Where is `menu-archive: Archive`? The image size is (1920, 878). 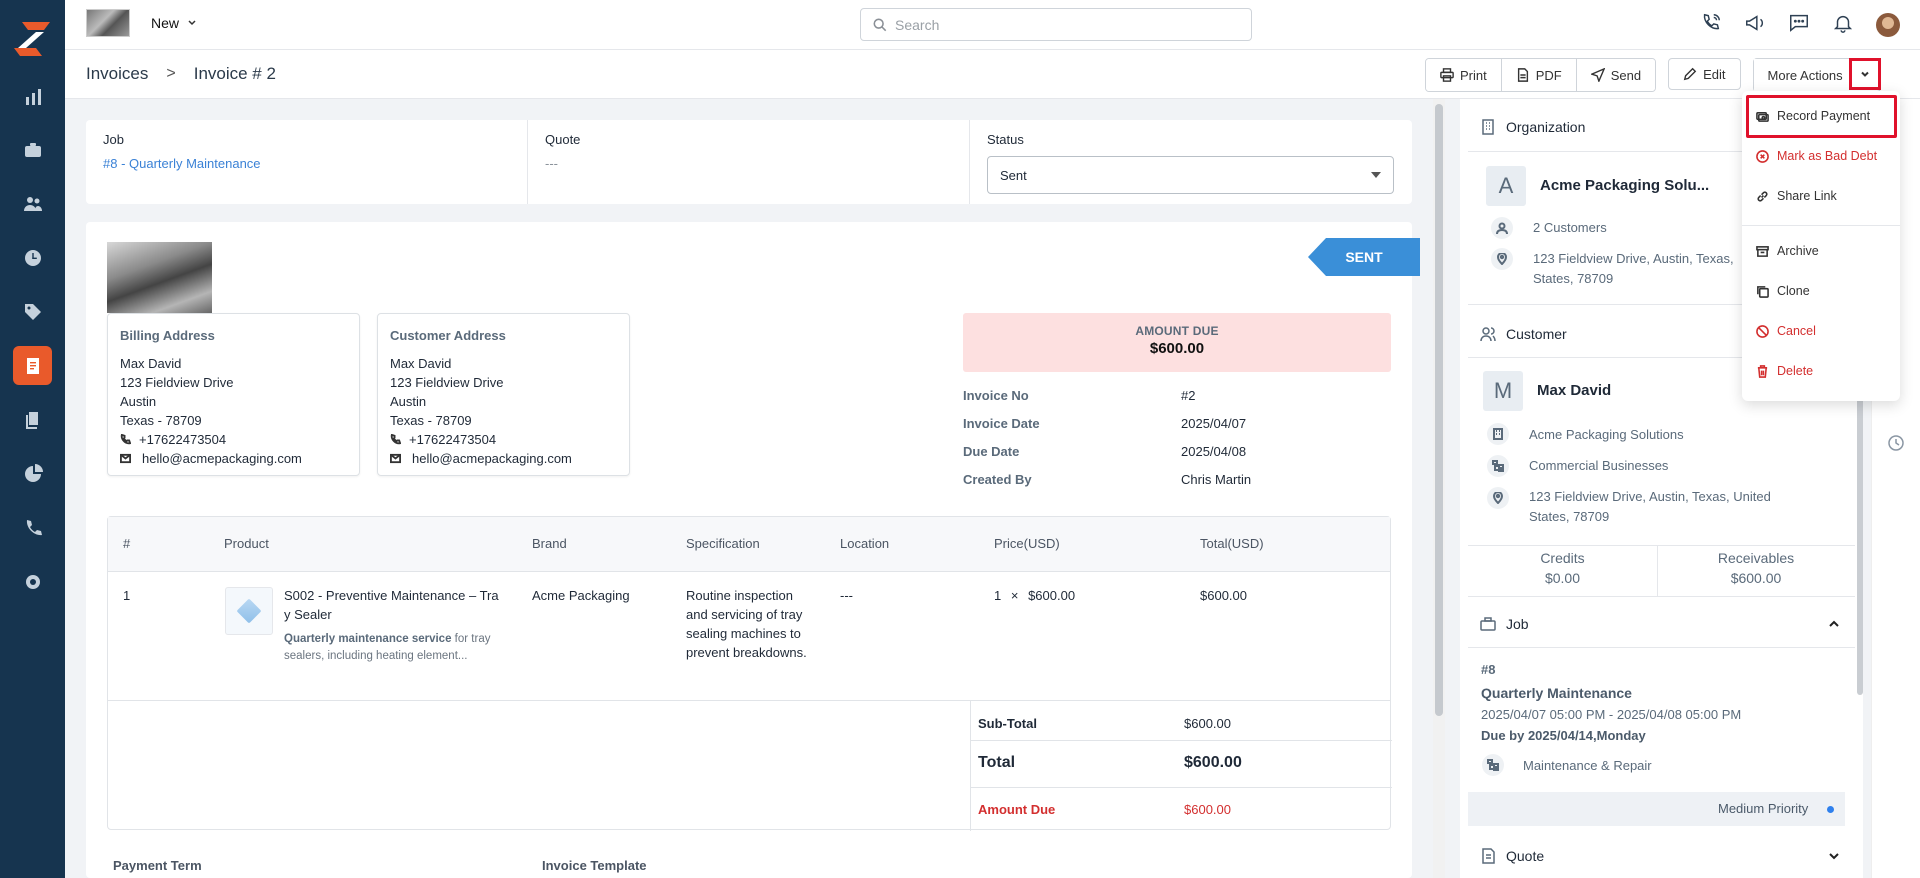 menu-archive: Archive is located at coordinates (1787, 251).